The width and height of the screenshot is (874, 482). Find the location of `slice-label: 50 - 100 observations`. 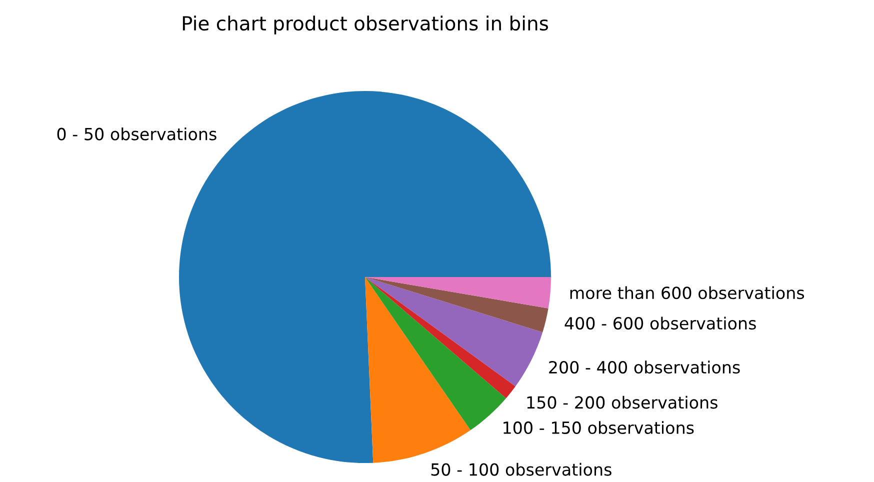

slice-label: 50 - 100 observations is located at coordinates (521, 469).